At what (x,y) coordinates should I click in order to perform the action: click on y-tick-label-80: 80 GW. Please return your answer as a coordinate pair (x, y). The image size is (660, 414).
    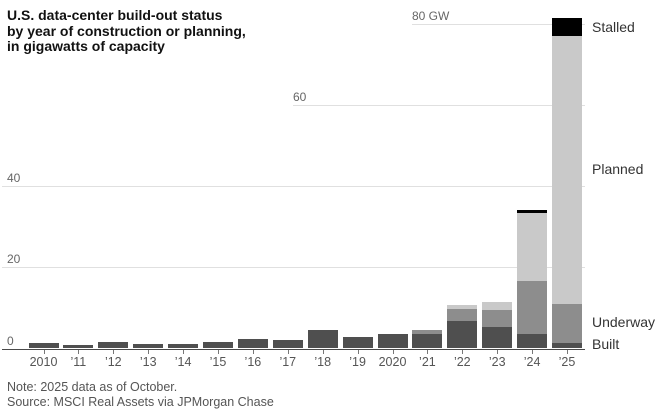
    Looking at the image, I should click on (431, 16).